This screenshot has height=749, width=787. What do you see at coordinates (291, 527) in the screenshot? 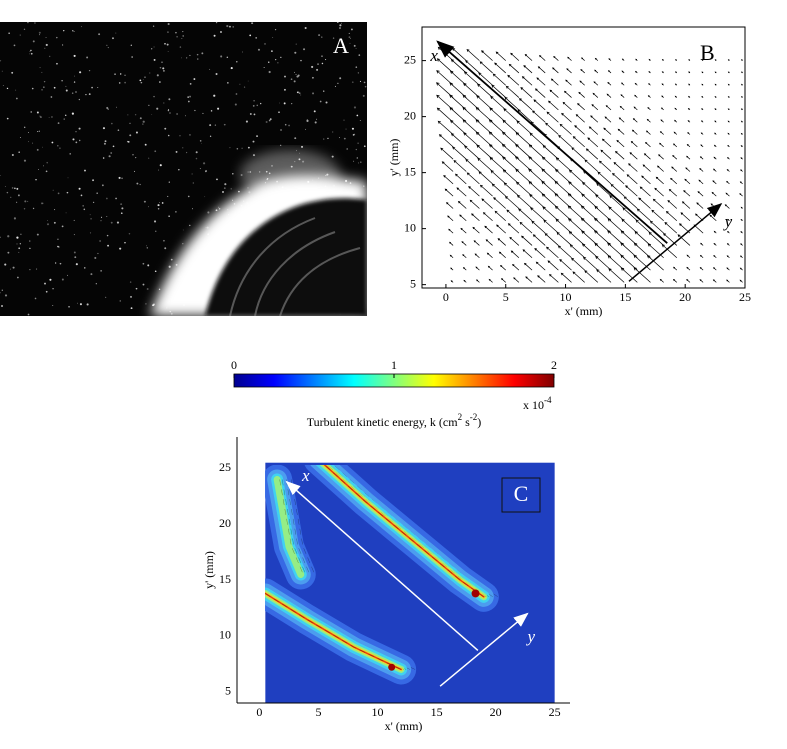
I see `contour-line` at bounding box center [291, 527].